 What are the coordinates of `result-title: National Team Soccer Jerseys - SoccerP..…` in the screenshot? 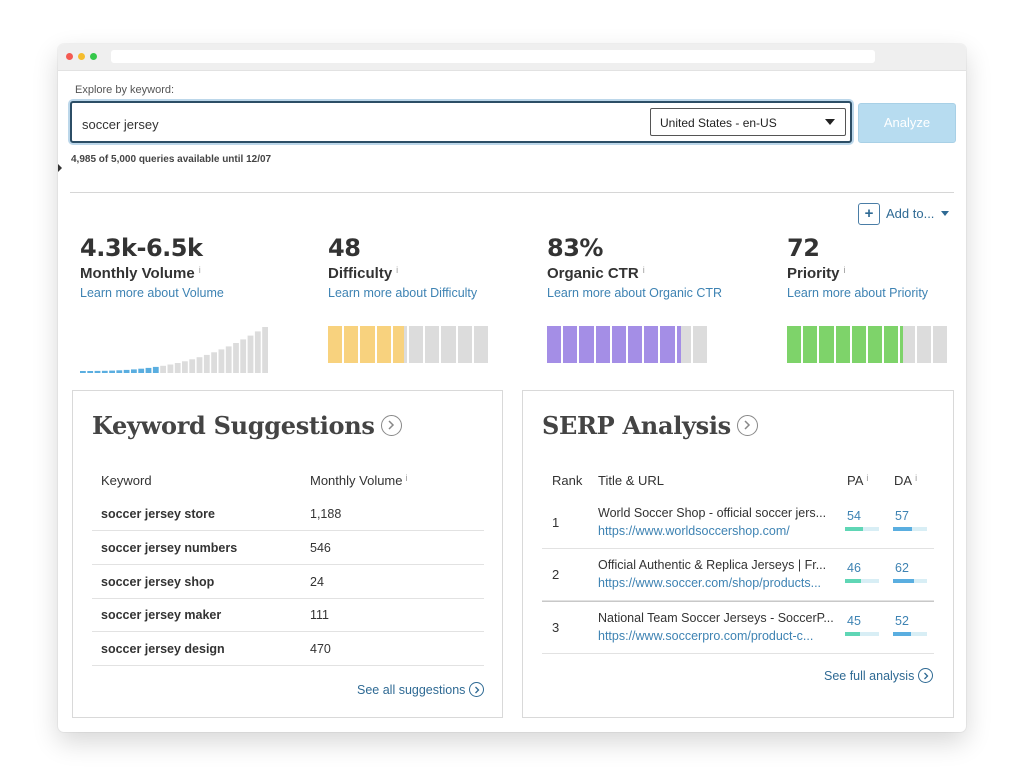 It's located at (716, 618).